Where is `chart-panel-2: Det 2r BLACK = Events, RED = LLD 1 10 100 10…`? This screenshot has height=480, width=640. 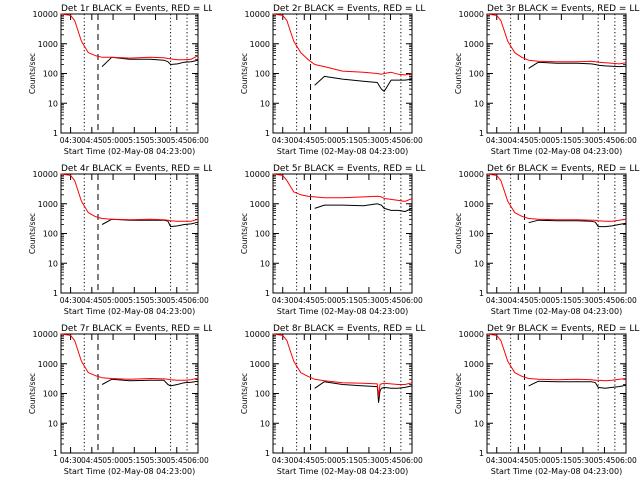
chart-panel-2: Det 2r BLACK = Events, RED = LLD 1 10 100 10… is located at coordinates (333, 80).